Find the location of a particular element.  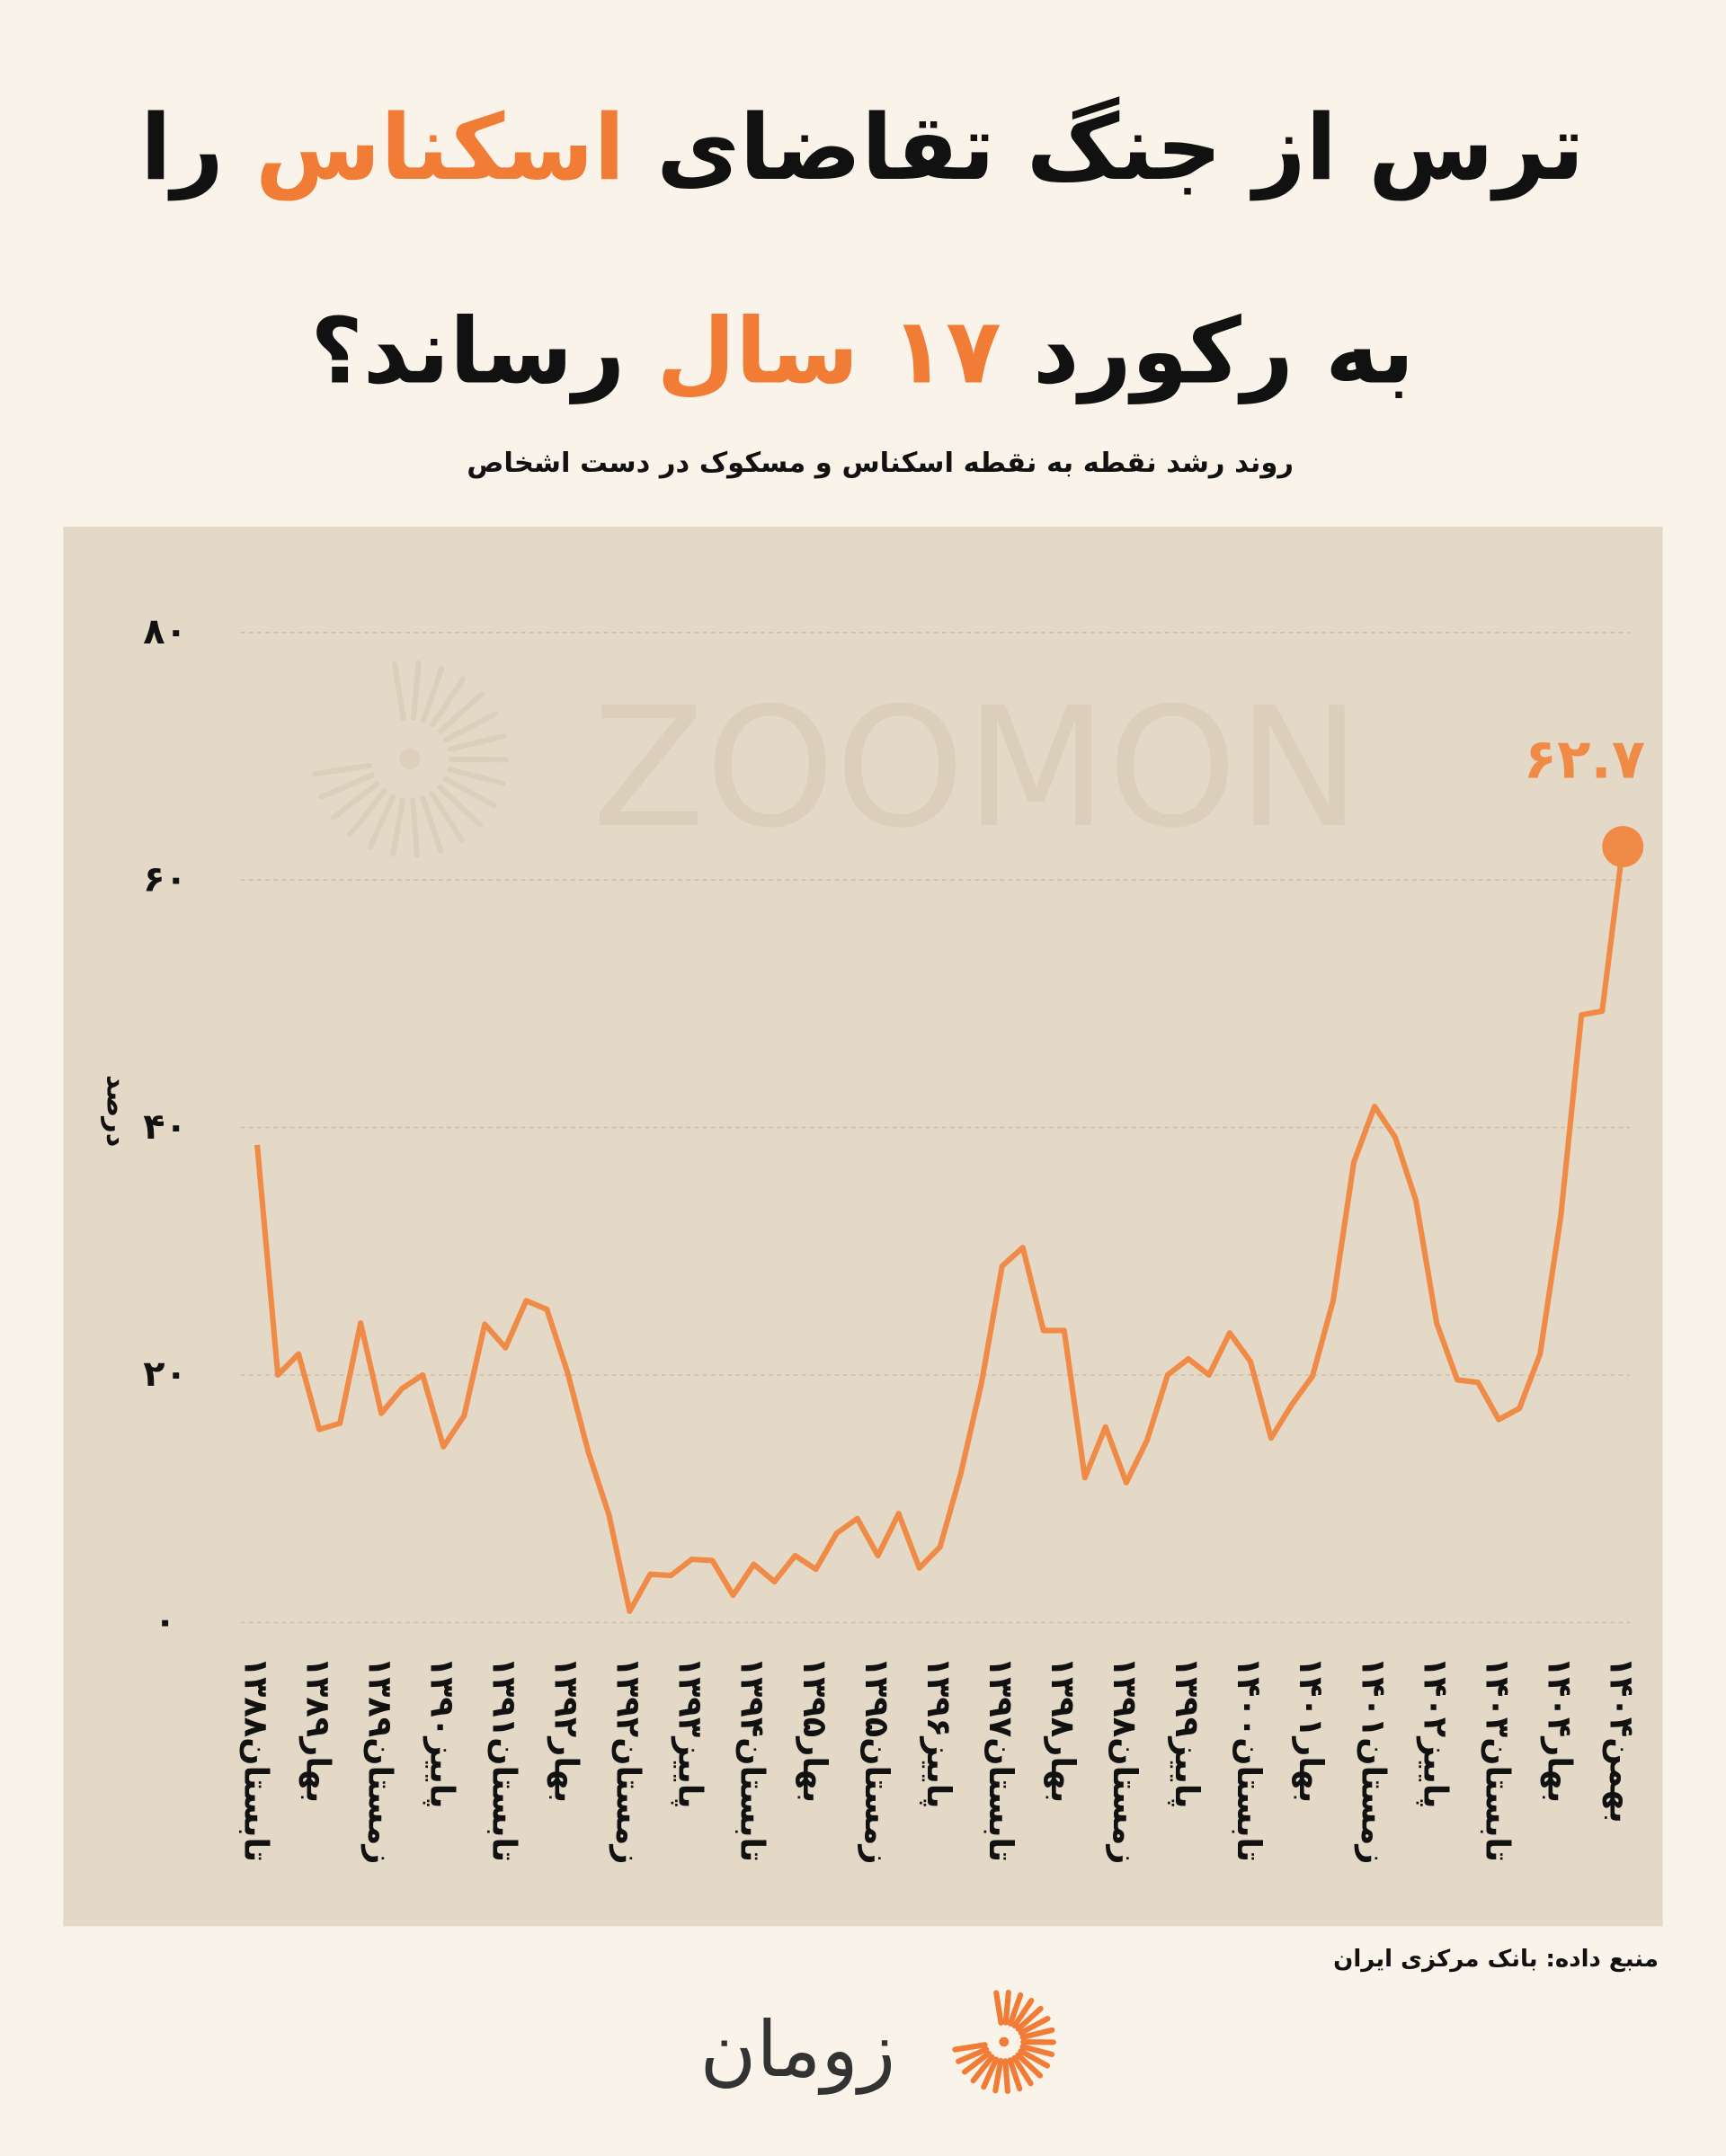

title-line: به رکورد ۱۷ سال رساند؟ is located at coordinates (862, 351).